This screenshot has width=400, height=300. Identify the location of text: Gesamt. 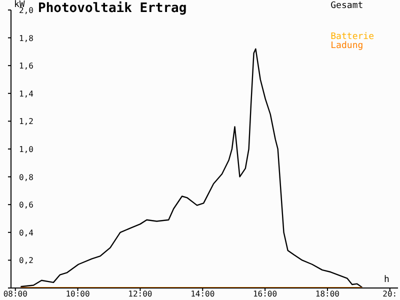
(347, 6).